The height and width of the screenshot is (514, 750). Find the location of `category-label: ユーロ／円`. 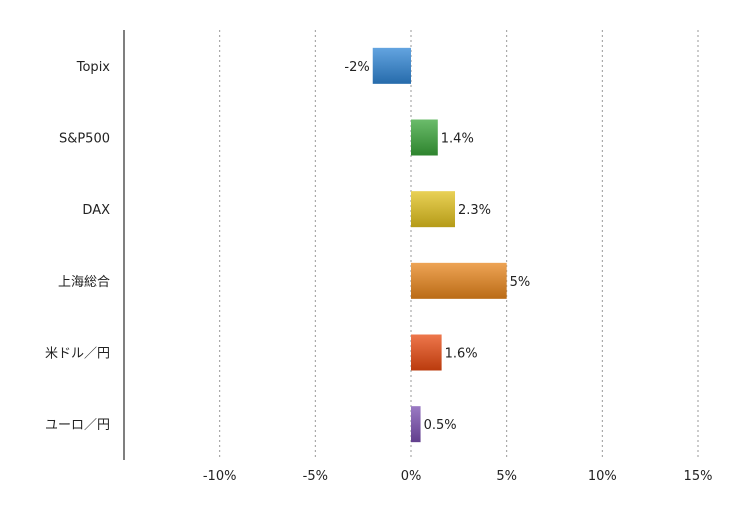

category-label: ユーロ／円 is located at coordinates (77, 425).